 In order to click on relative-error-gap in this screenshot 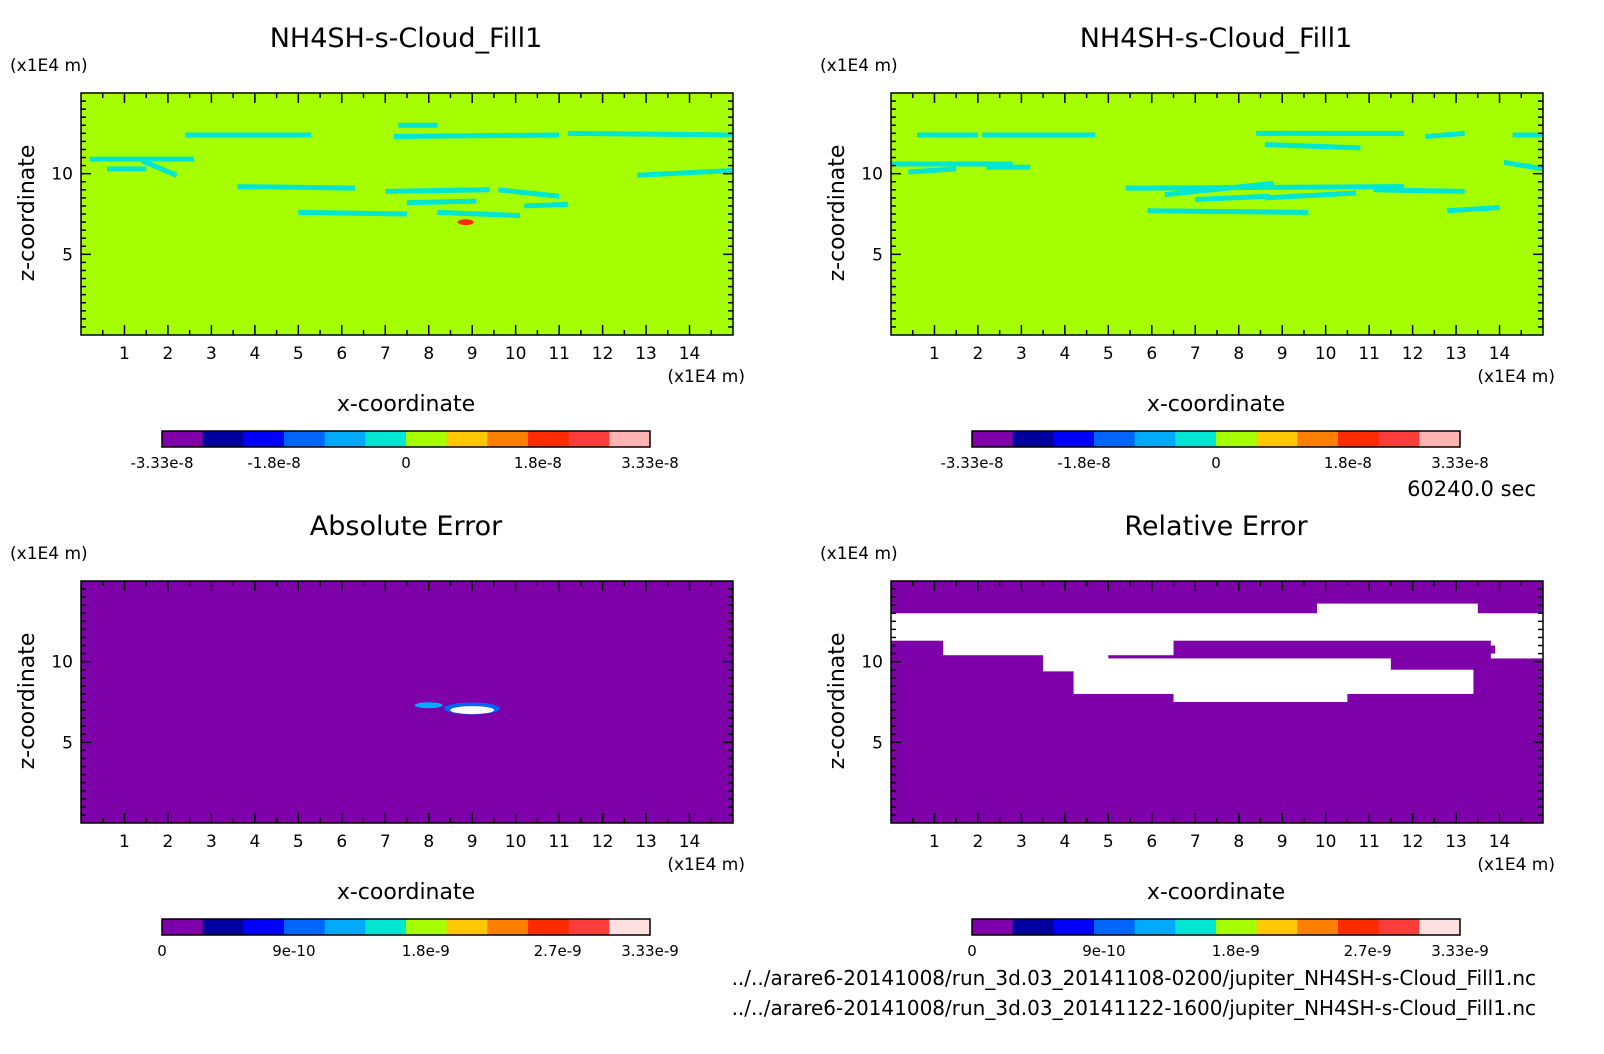, I will do `click(926, 649)`.